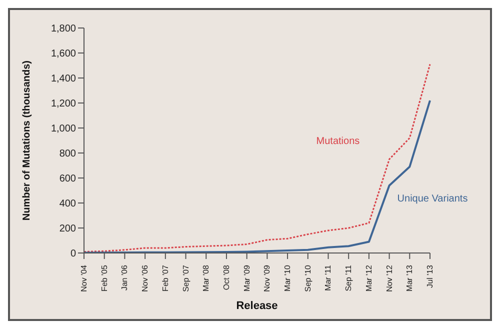 This screenshot has height=329, width=500. Describe the element at coordinates (67, 179) in the screenshot. I see `y-tick-label: 600` at that location.